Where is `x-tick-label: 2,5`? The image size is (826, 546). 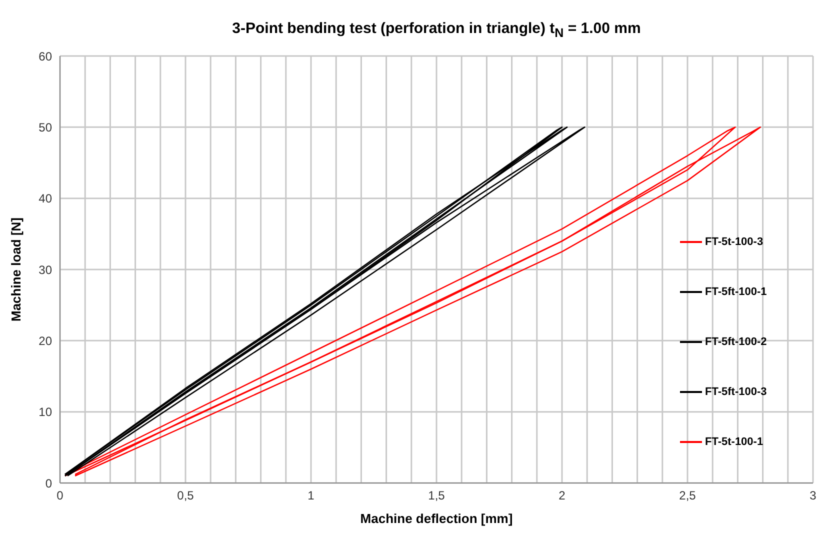
x-tick-label: 2,5 is located at coordinates (687, 495).